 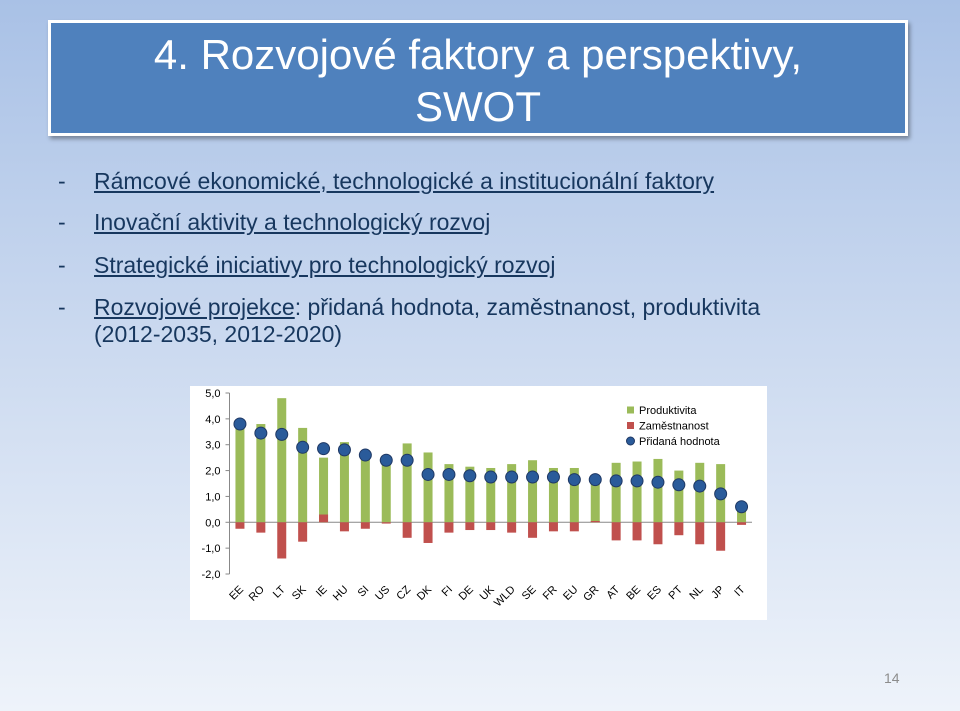 What do you see at coordinates (211, 575) in the screenshot?
I see `y-tick-label: -2,0` at bounding box center [211, 575].